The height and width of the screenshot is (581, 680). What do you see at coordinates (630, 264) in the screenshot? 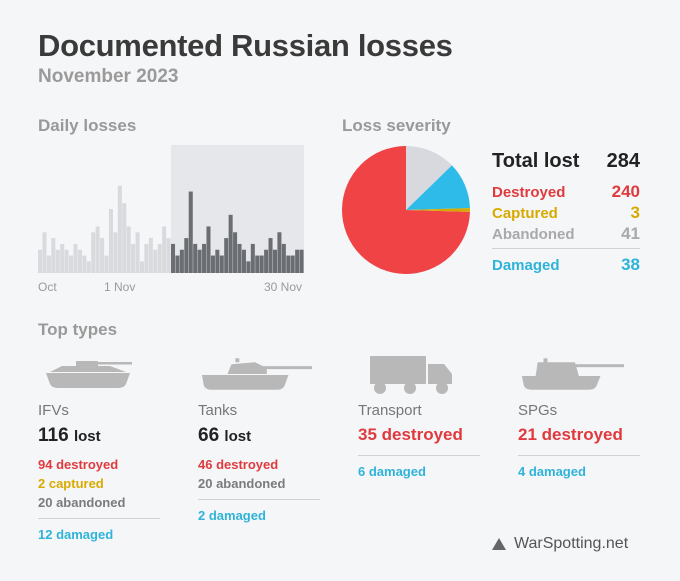
I see `damaged-value: 38` at bounding box center [630, 264].